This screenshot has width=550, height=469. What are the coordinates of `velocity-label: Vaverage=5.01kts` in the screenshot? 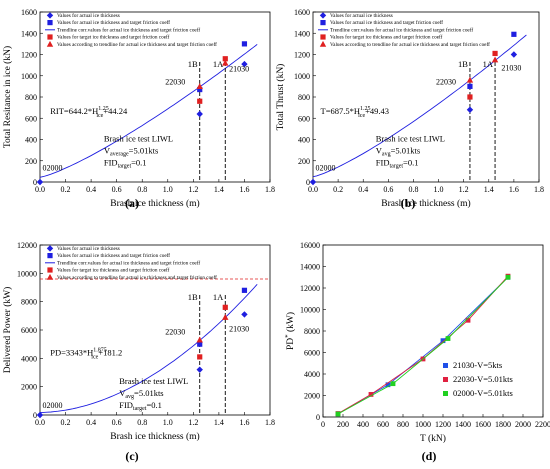 It's located at (131, 152).